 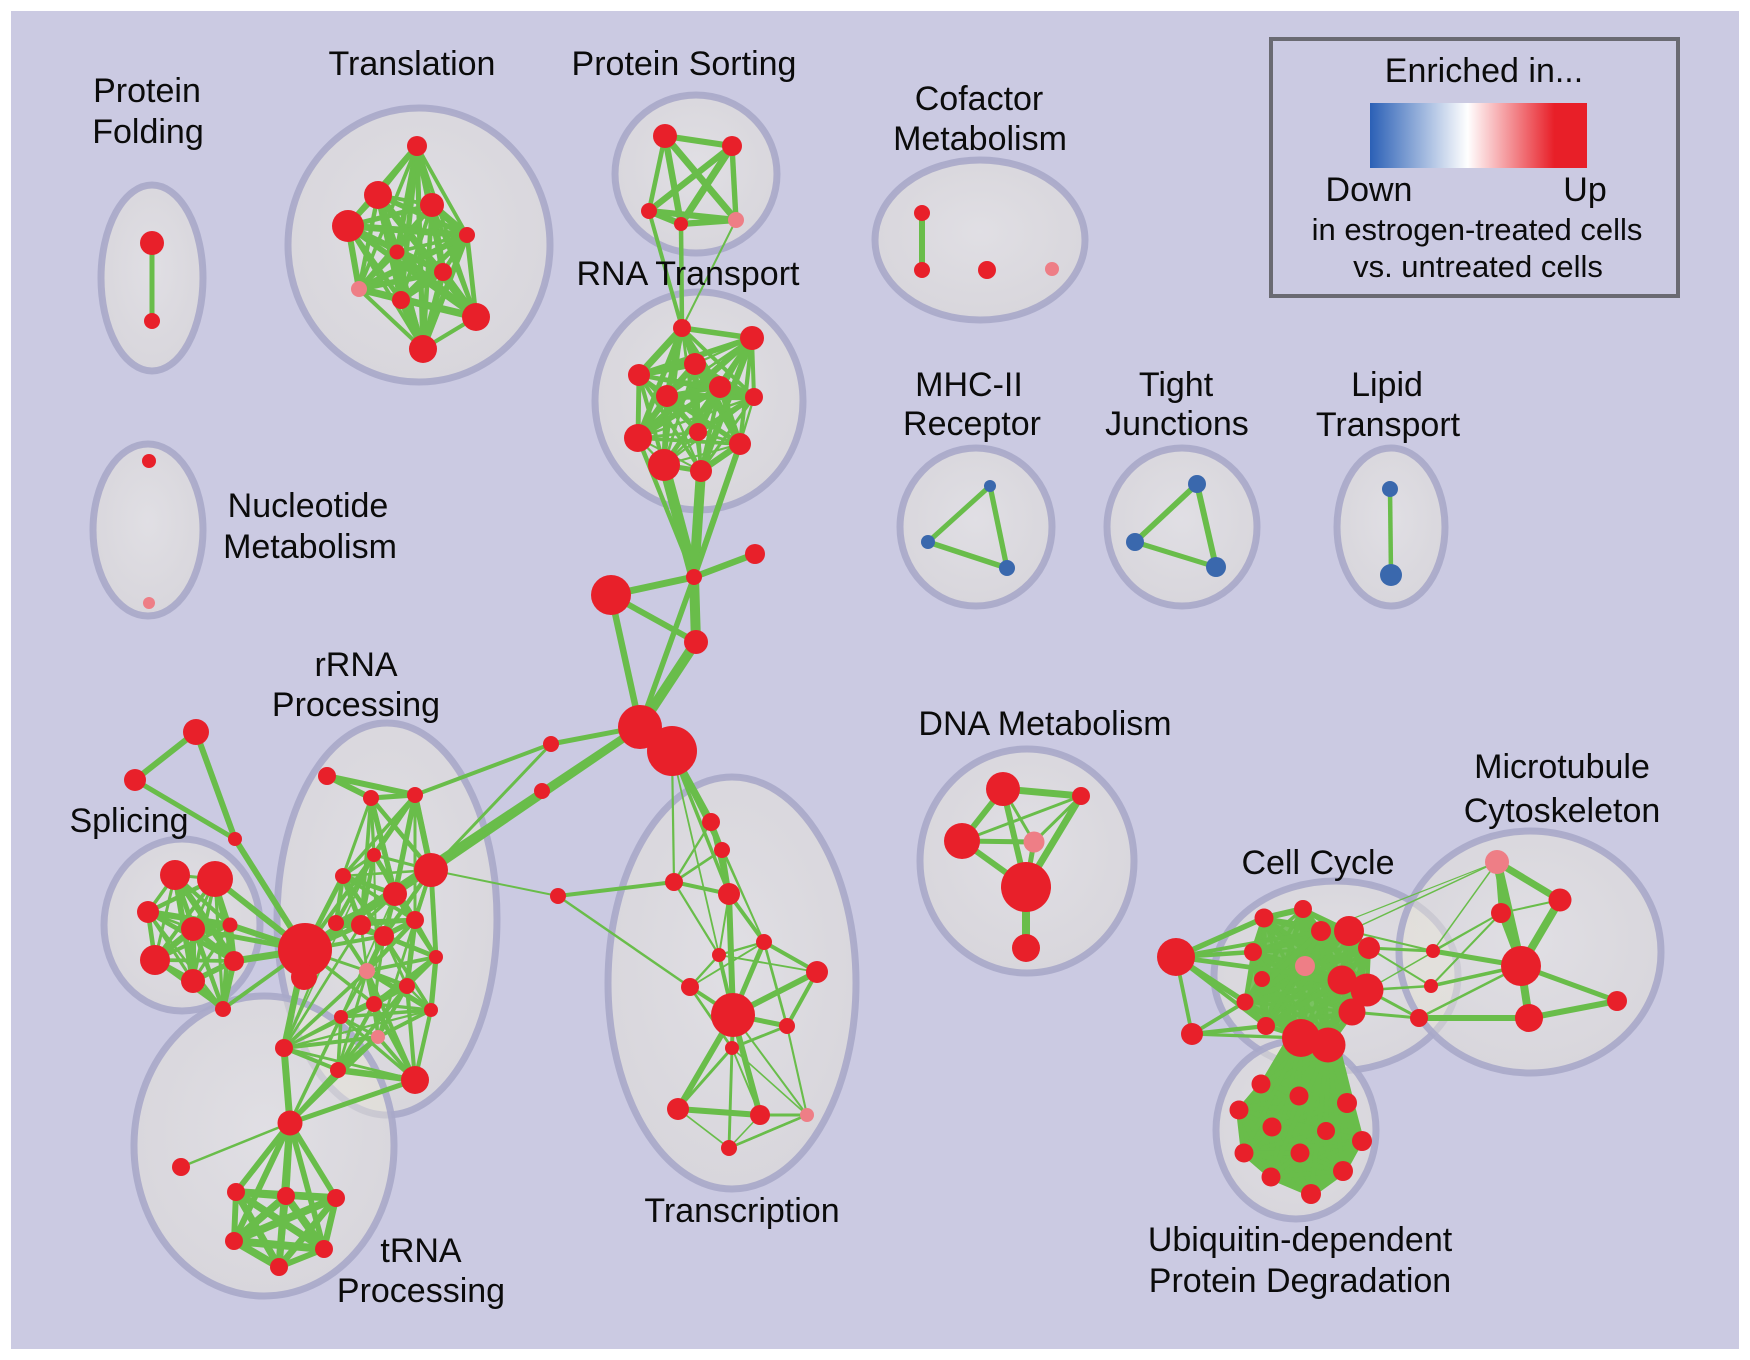 What do you see at coordinates (1176, 385) in the screenshot?
I see `svg-text: Tight` at bounding box center [1176, 385].